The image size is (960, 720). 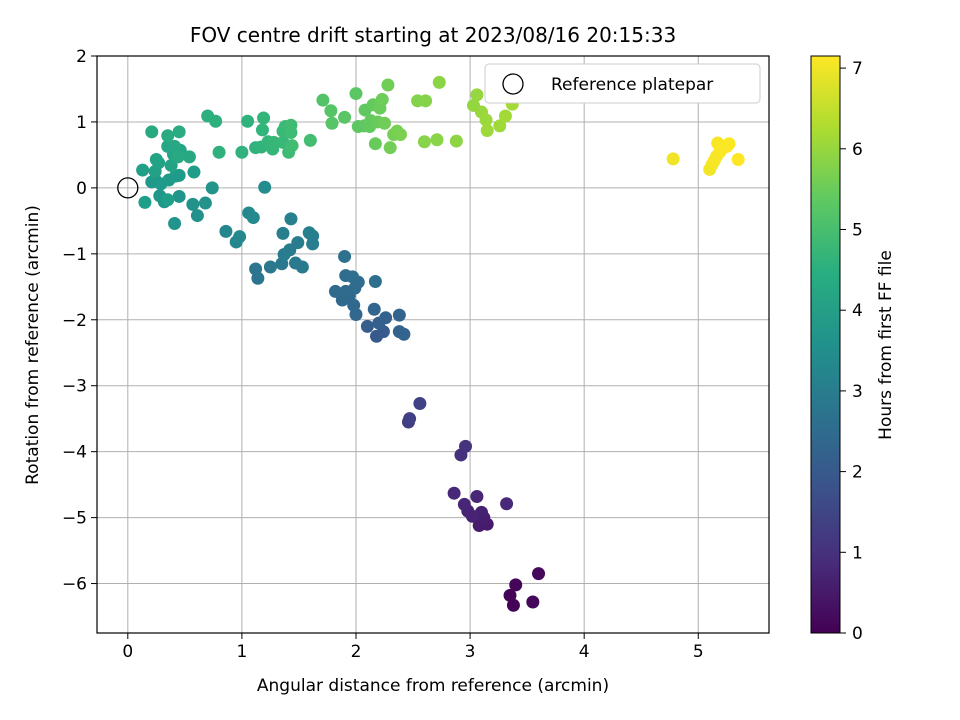 What do you see at coordinates (857, 553) in the screenshot?
I see `colorbar-tick-label: 1` at bounding box center [857, 553].